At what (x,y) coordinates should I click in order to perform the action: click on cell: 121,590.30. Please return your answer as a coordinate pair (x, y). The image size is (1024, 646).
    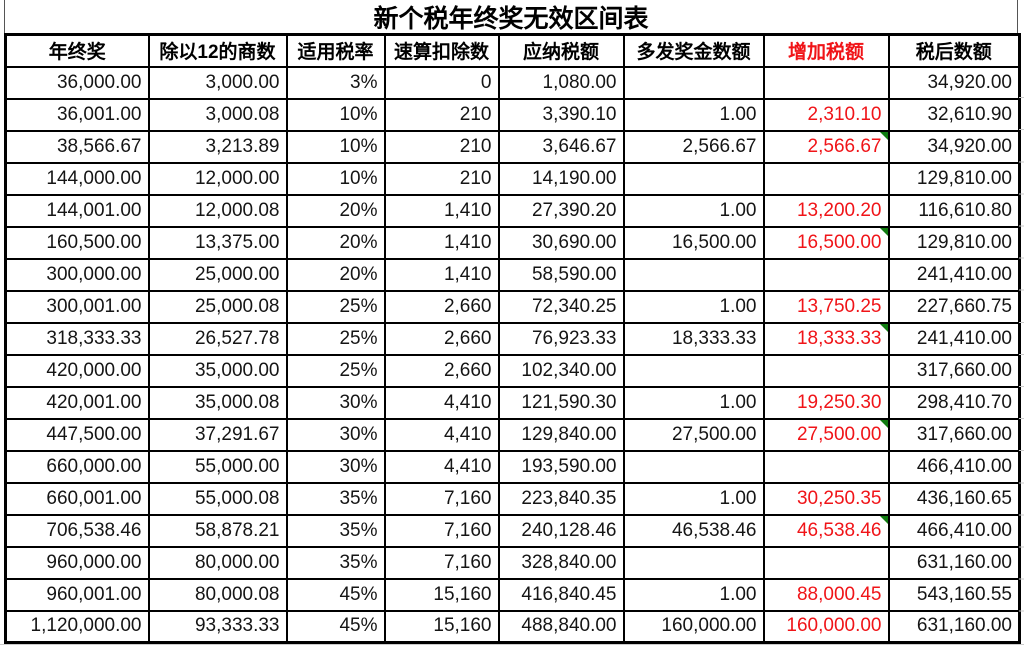
    Looking at the image, I should click on (561, 402).